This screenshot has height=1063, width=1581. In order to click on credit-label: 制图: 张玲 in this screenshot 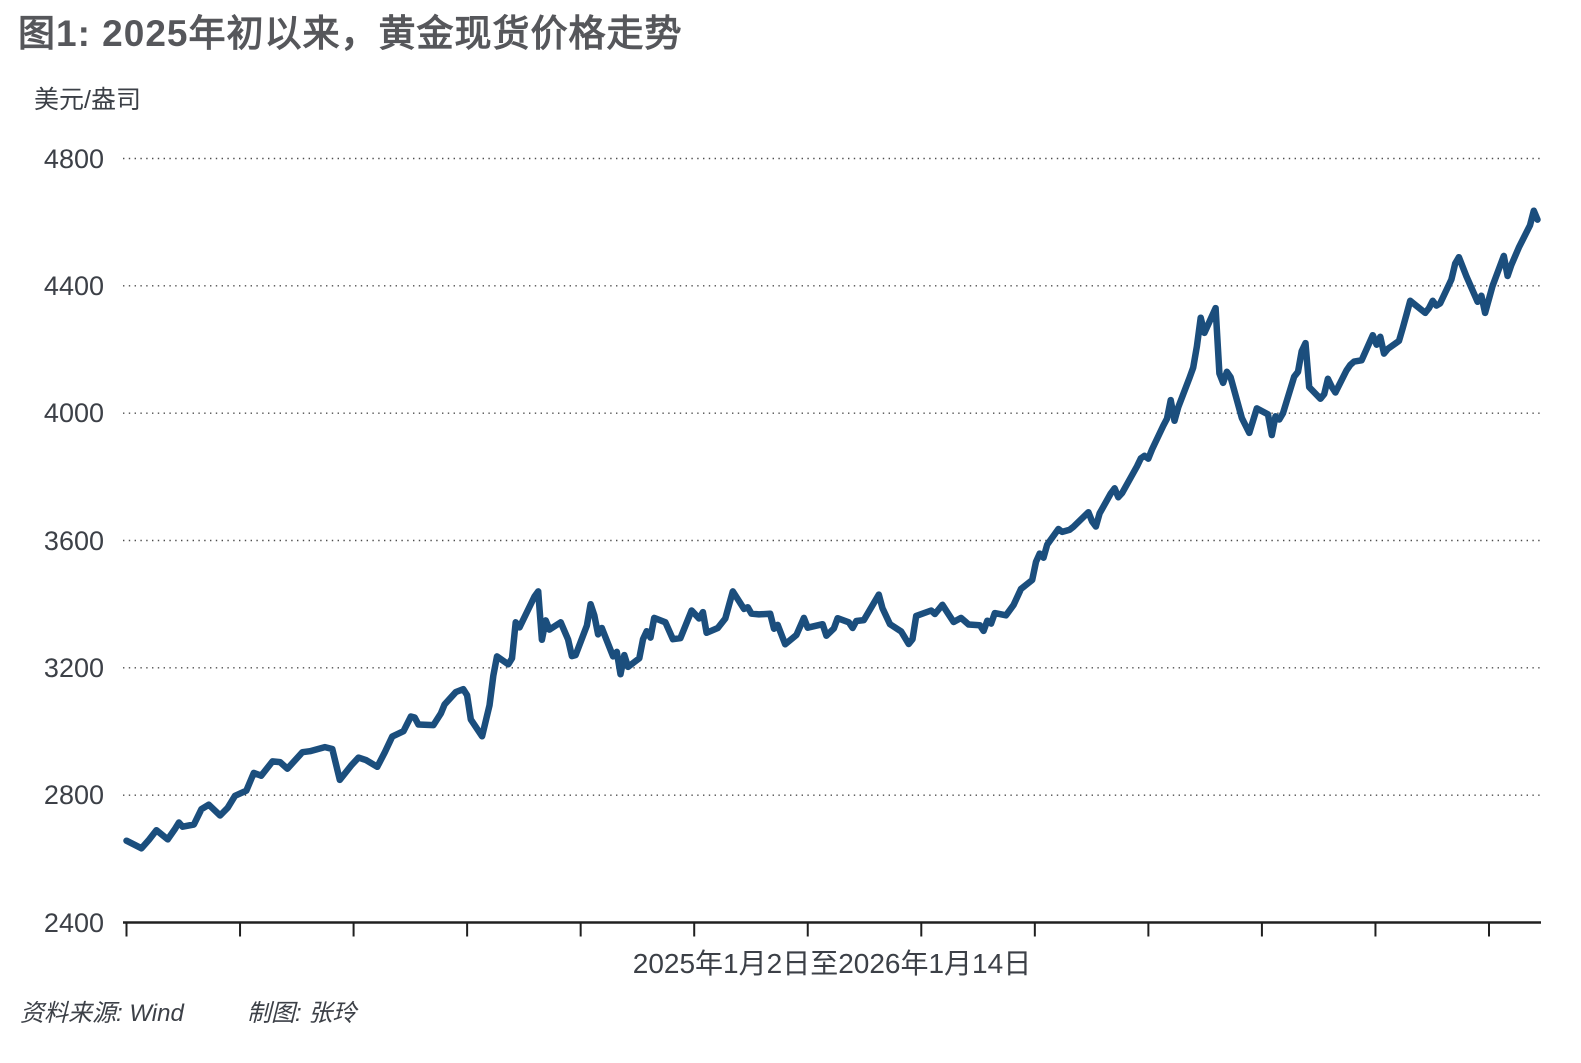, I will do `click(302, 1013)`.